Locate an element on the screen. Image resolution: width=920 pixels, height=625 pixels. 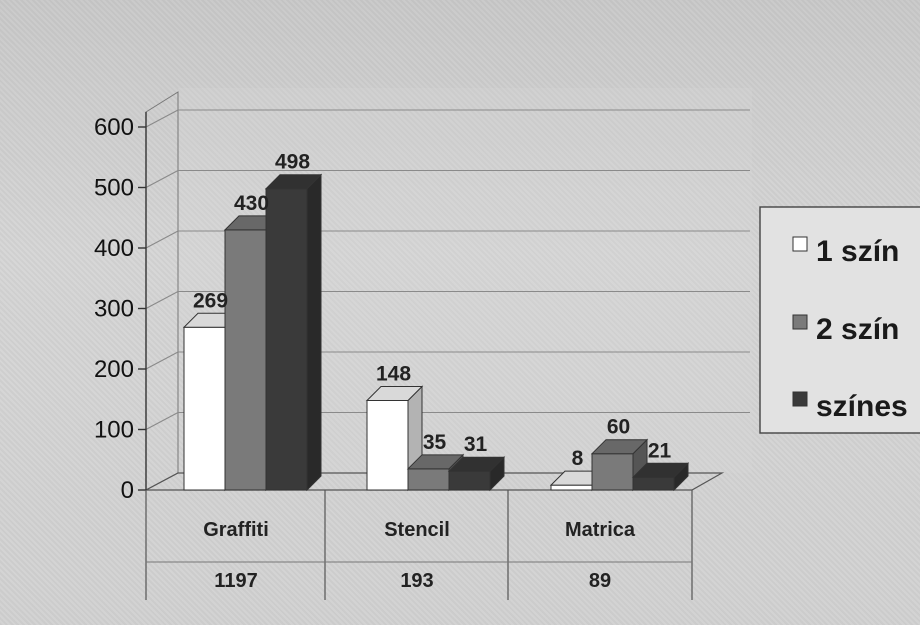
category-label-graffiti: Graffiti is located at coordinates (236, 530).